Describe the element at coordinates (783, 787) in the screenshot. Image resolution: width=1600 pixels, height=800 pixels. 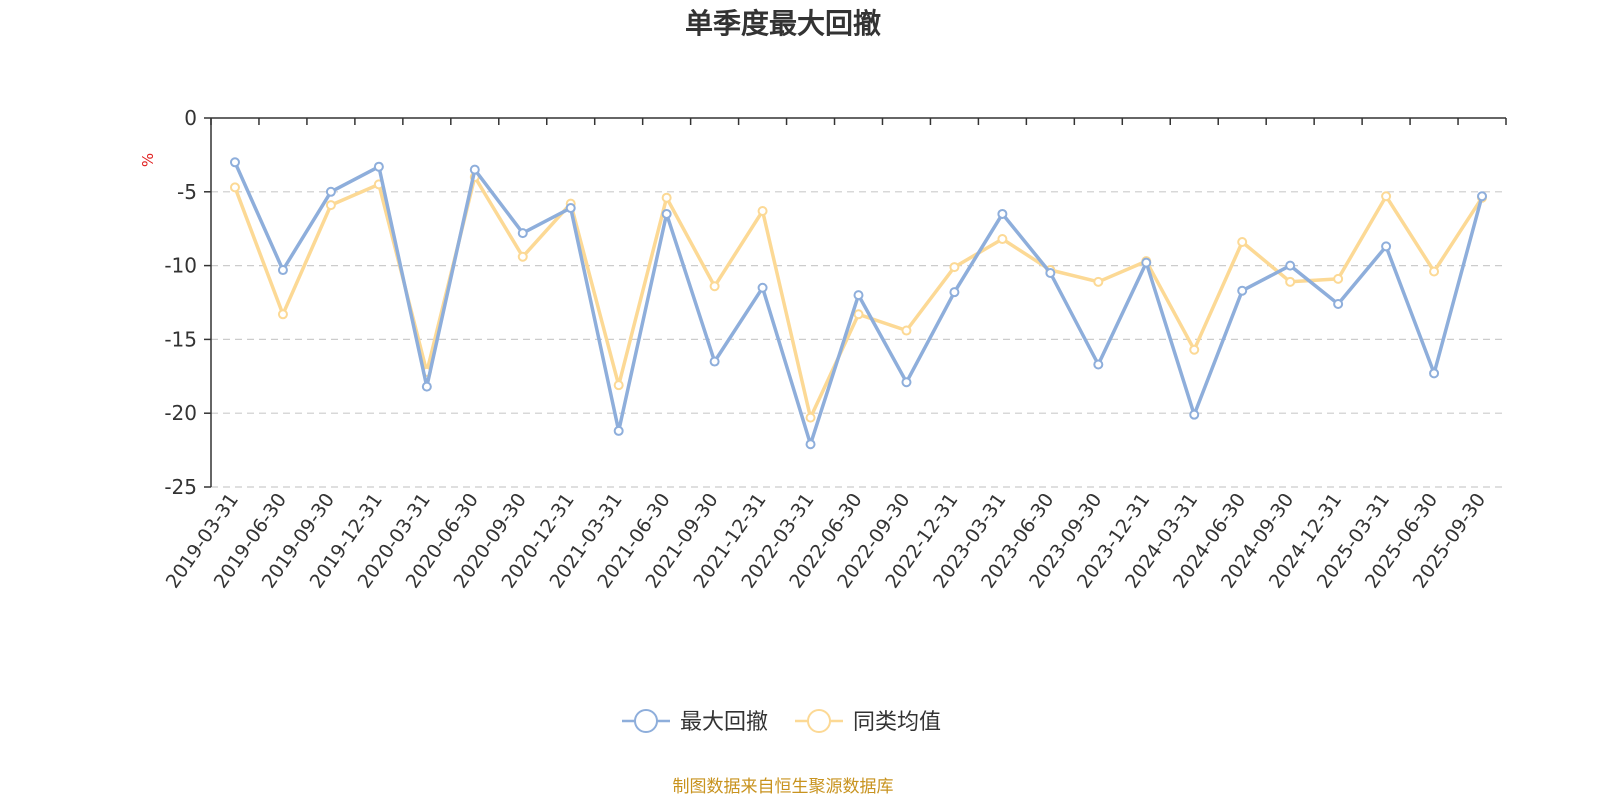
I see `data-source-note: 制图数据来自恒生聚源数据库` at that location.